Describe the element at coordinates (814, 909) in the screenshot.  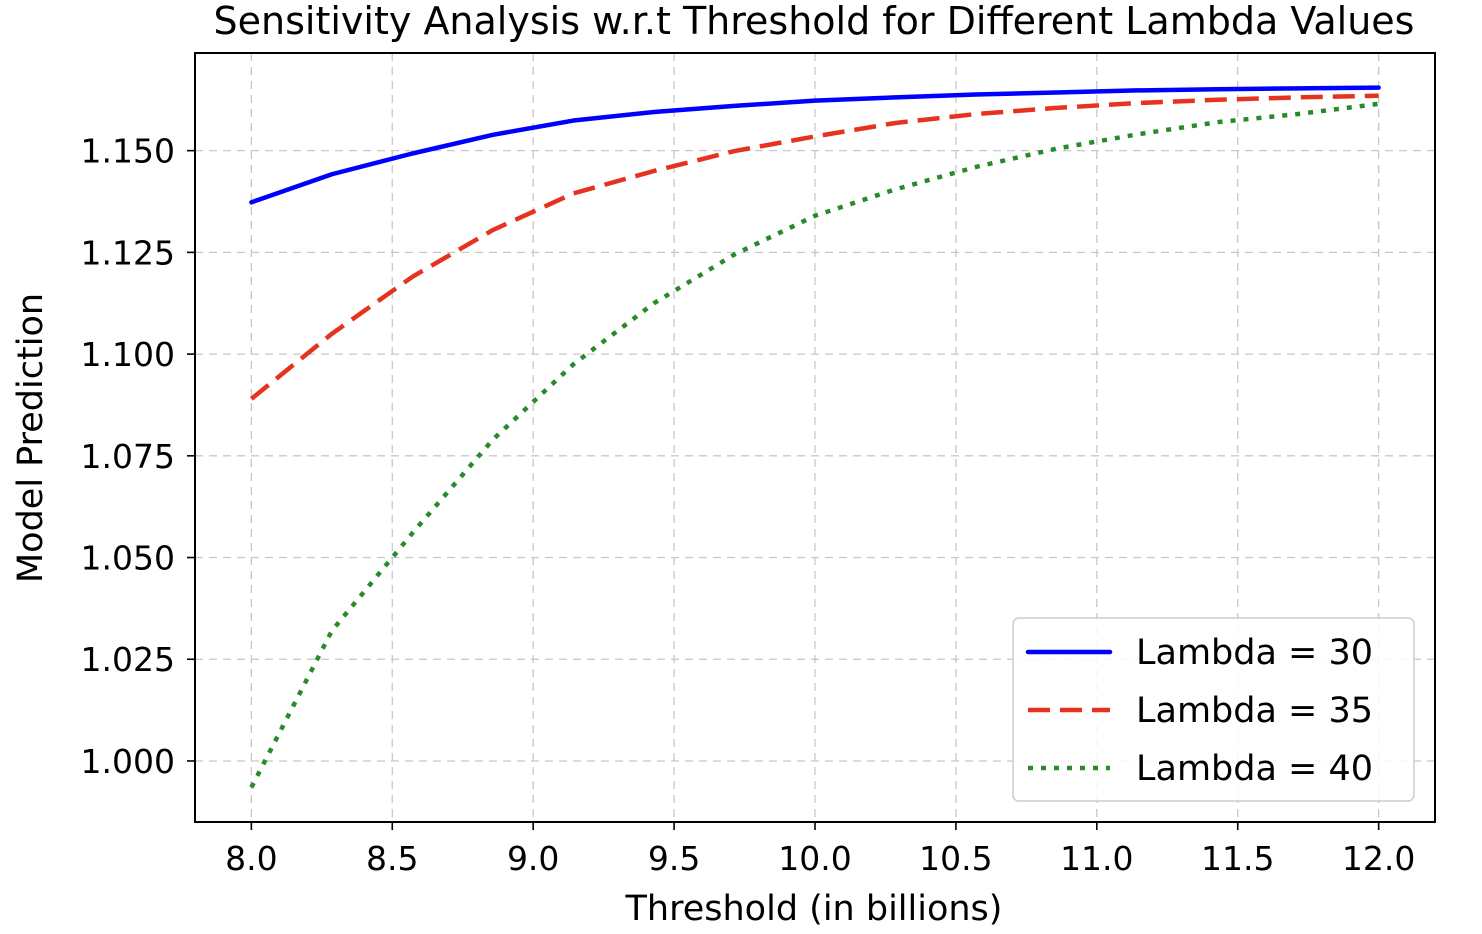
I see `x-axis-label: Threshold (in billions)` at that location.